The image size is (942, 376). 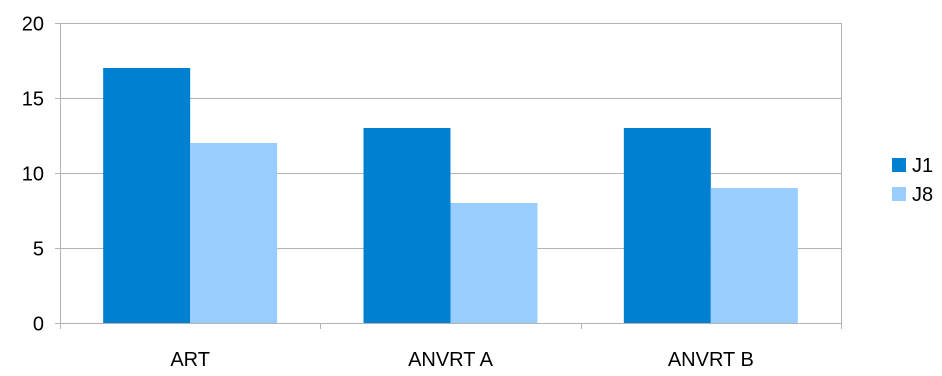 What do you see at coordinates (711, 360) in the screenshot?
I see `x-tick-label: ANVRT B` at bounding box center [711, 360].